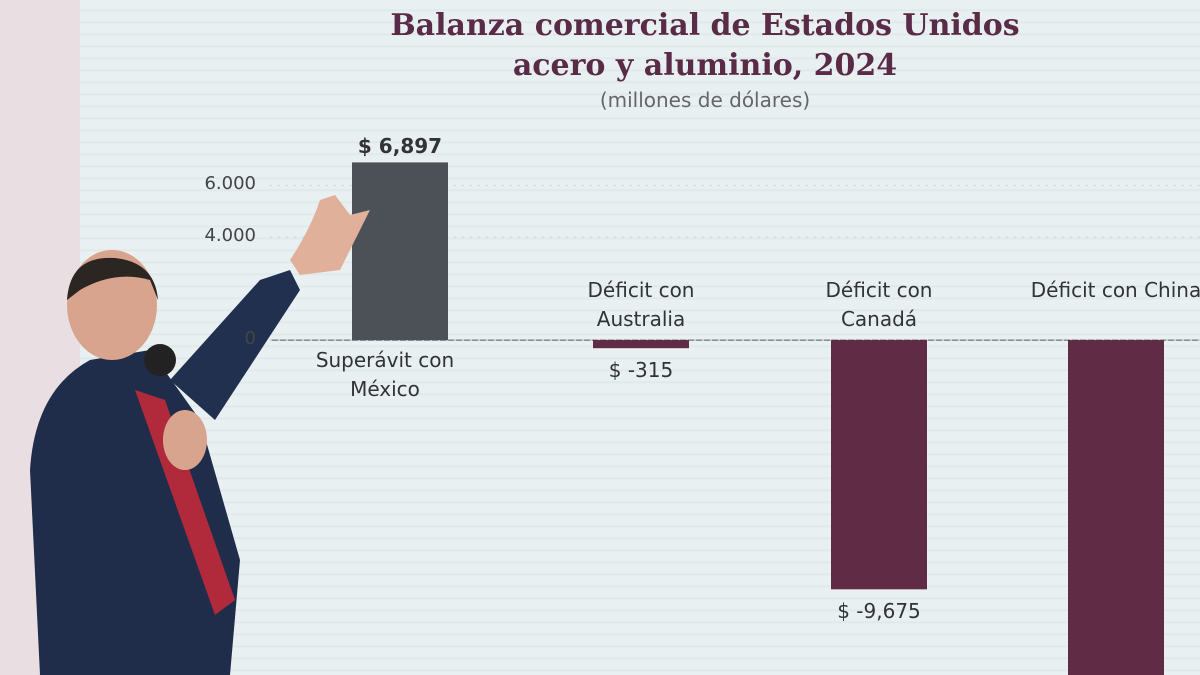  Describe the element at coordinates (230, 184) in the screenshot. I see `y-tick-label: 6.000` at that location.